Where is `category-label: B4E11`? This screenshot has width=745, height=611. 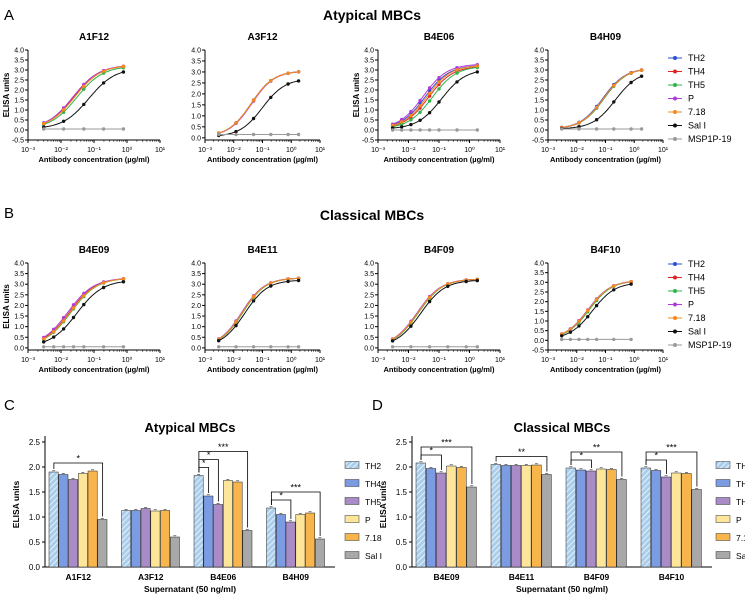
category-label: B4E11 is located at coordinates (522, 577).